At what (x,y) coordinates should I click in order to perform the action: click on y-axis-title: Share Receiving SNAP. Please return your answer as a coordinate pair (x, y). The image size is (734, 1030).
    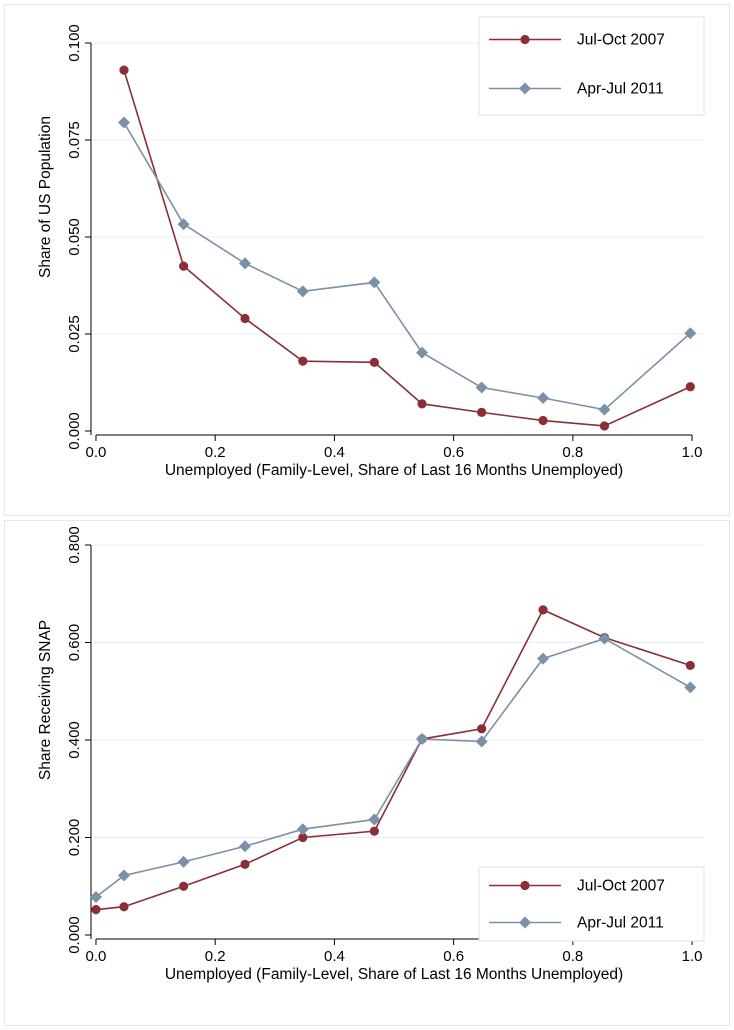
    Looking at the image, I should click on (45, 700).